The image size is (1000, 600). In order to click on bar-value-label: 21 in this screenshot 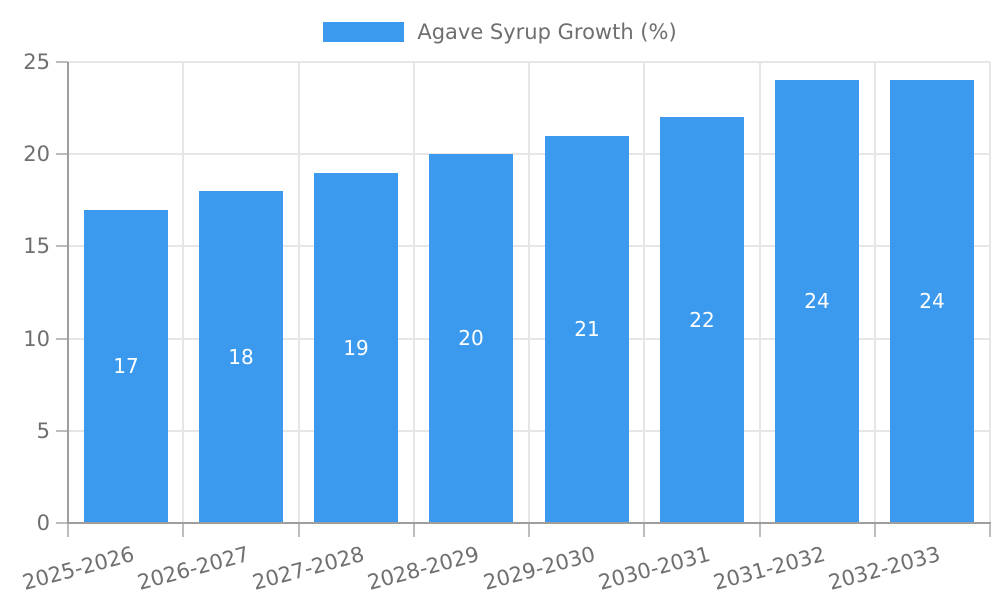, I will do `click(587, 329)`.